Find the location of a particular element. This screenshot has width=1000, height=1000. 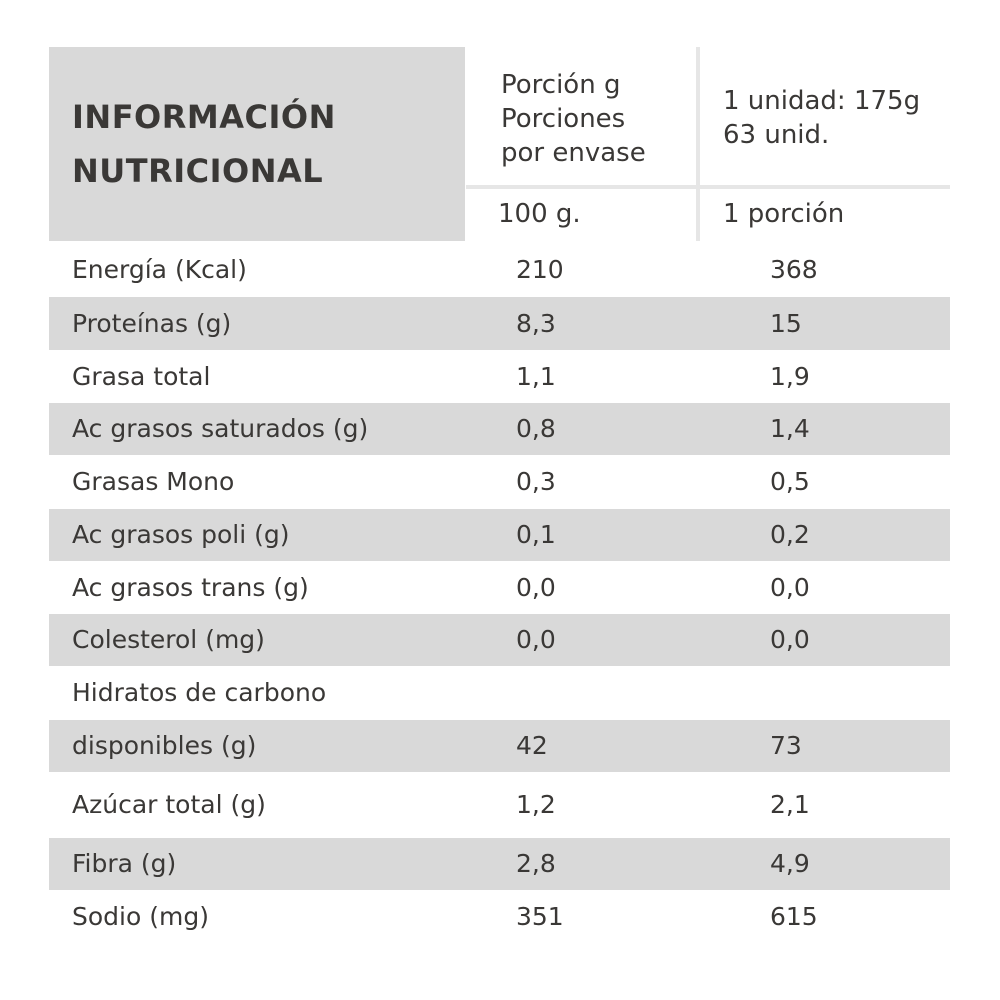

value-cell: 42 is located at coordinates (532, 745).